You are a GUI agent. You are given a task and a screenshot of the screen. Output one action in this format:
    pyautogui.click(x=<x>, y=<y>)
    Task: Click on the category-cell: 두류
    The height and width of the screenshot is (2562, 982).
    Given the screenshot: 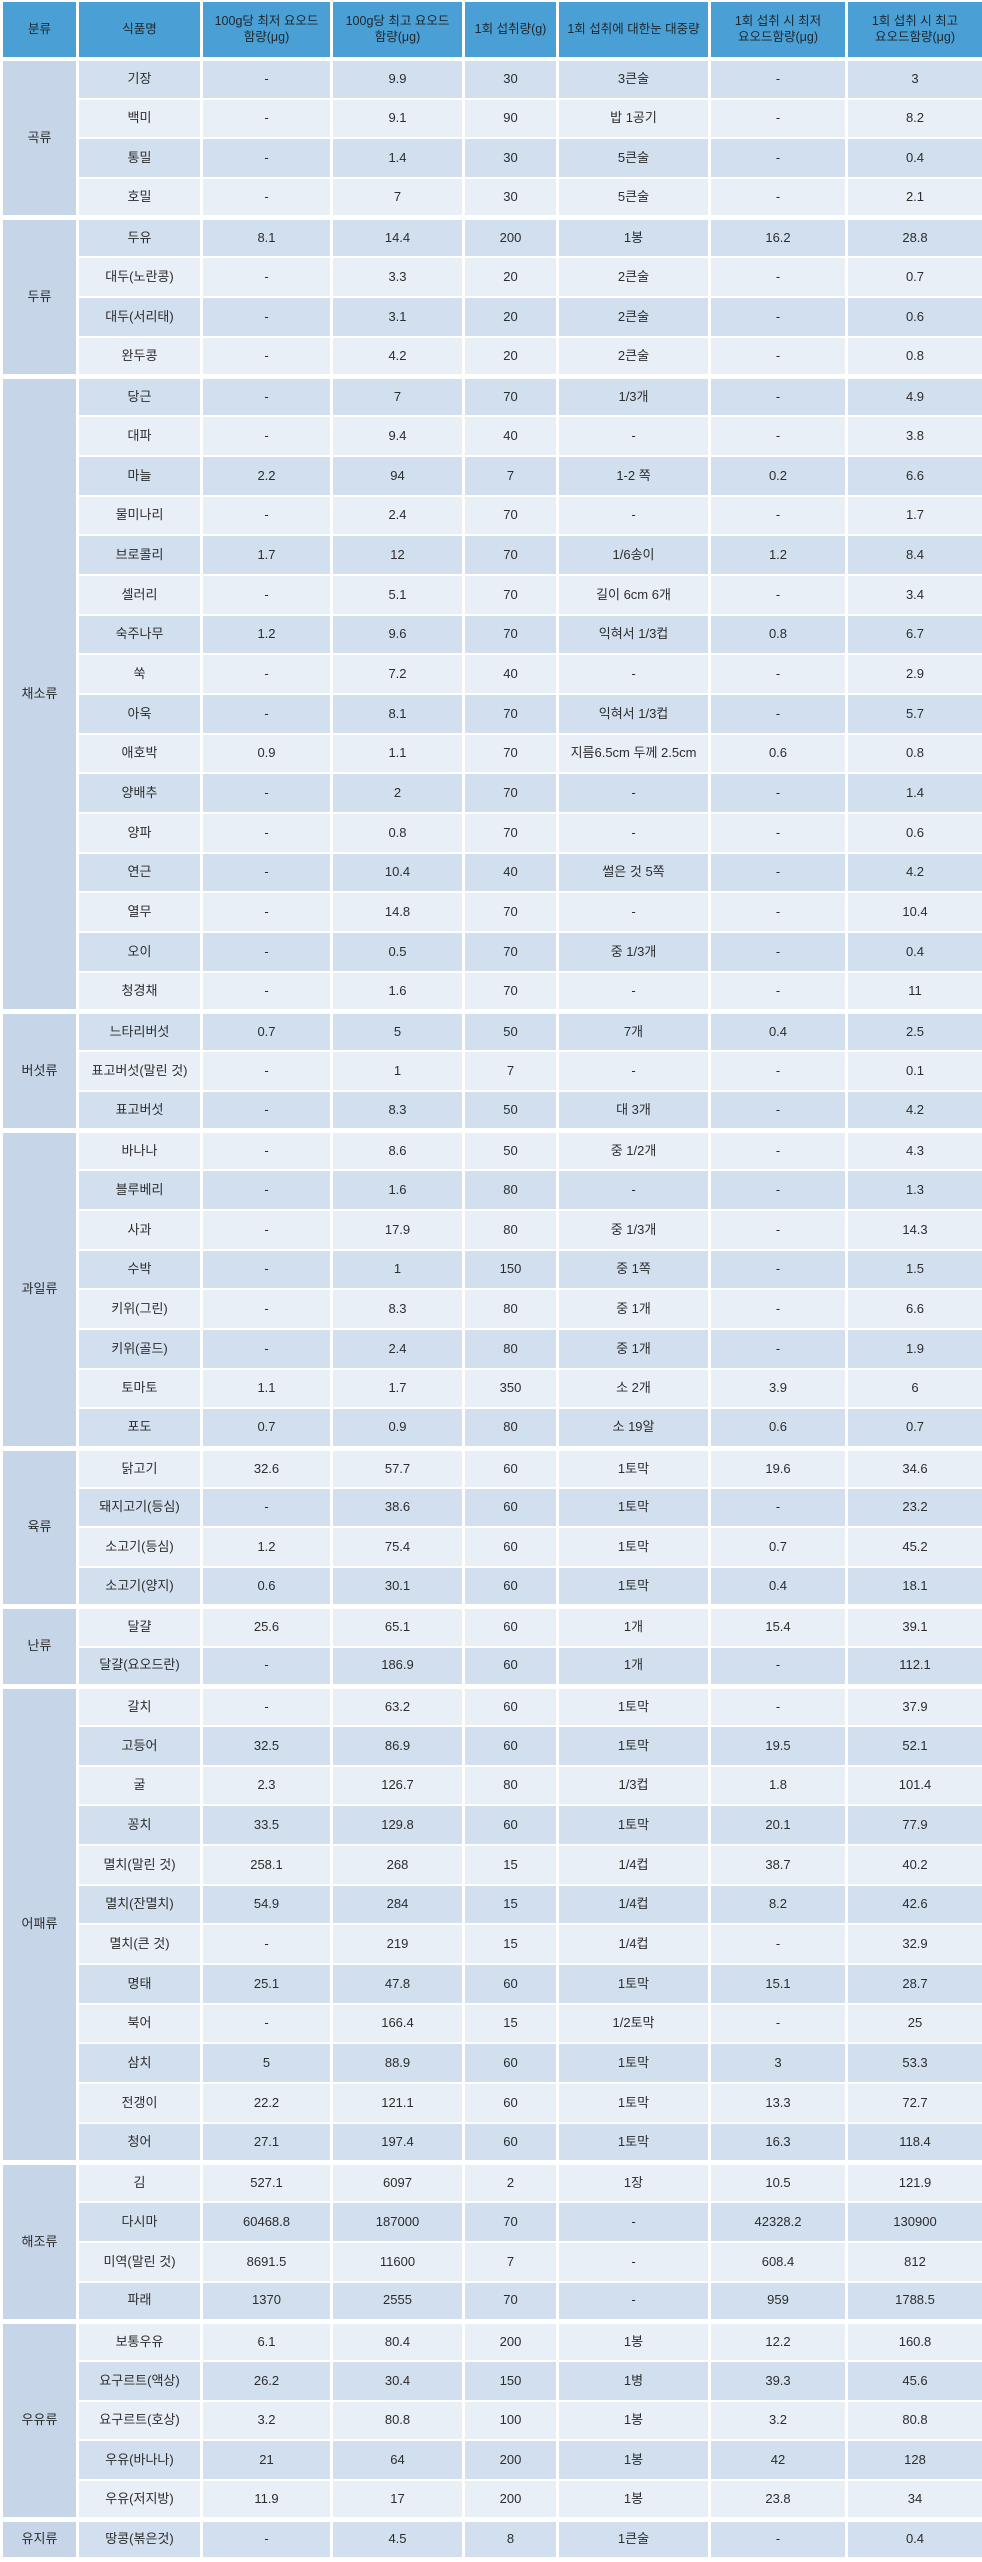 What is the action you would take?
    pyautogui.click(x=40, y=297)
    